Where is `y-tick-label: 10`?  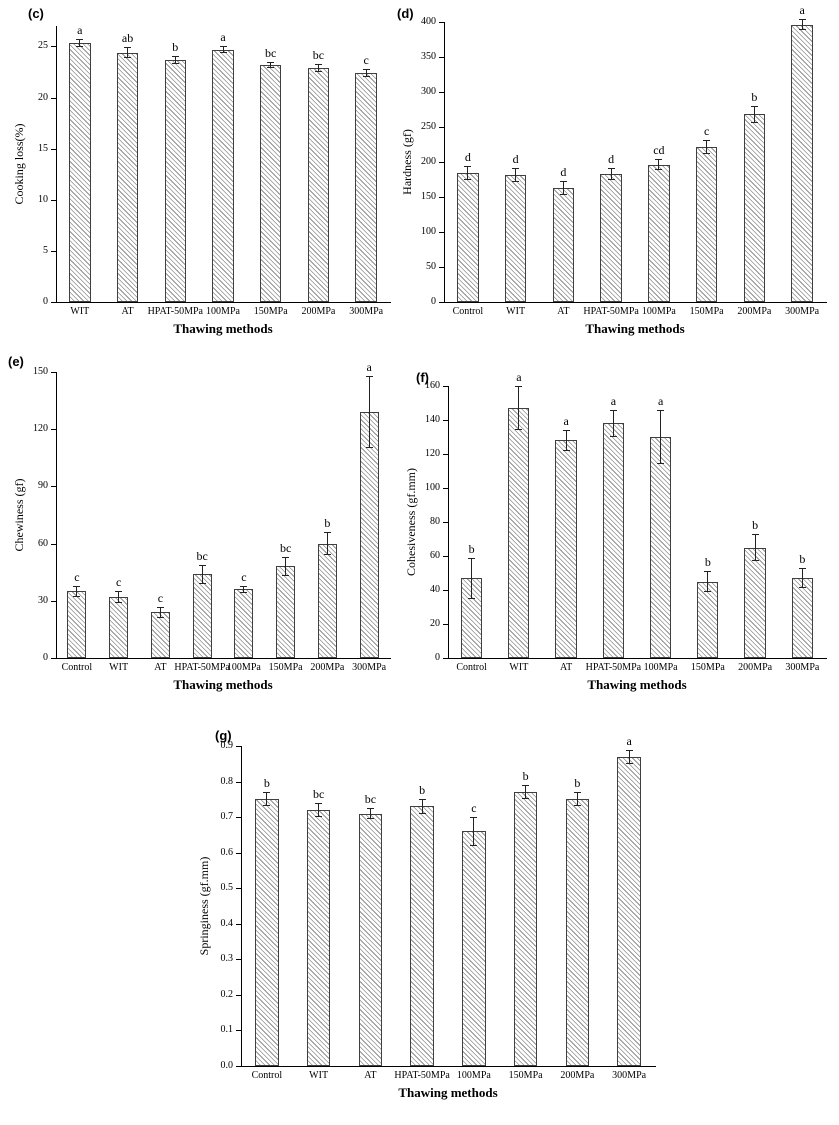
y-tick-label: 10 is located at coordinates (43, 199).